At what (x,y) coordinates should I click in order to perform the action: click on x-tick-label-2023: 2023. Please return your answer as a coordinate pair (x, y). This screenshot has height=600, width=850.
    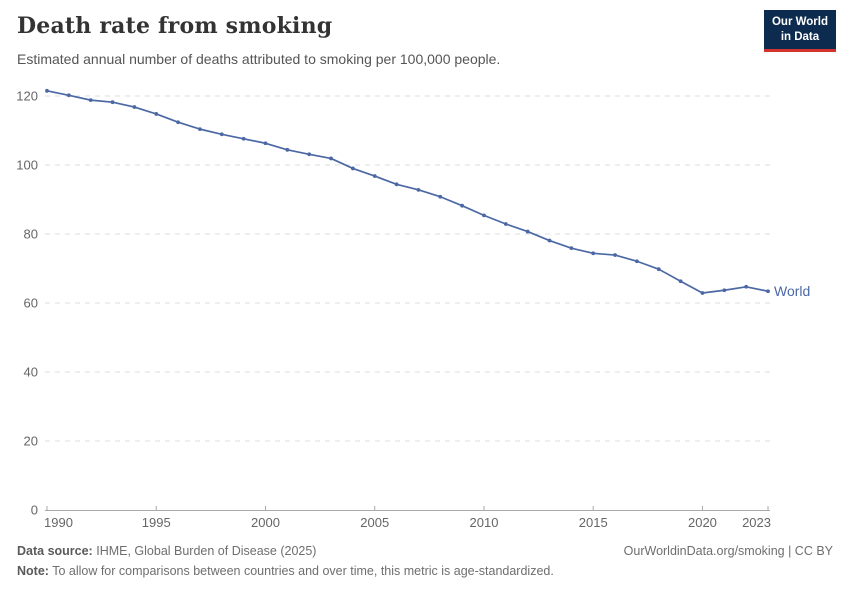
    Looking at the image, I should click on (756, 522).